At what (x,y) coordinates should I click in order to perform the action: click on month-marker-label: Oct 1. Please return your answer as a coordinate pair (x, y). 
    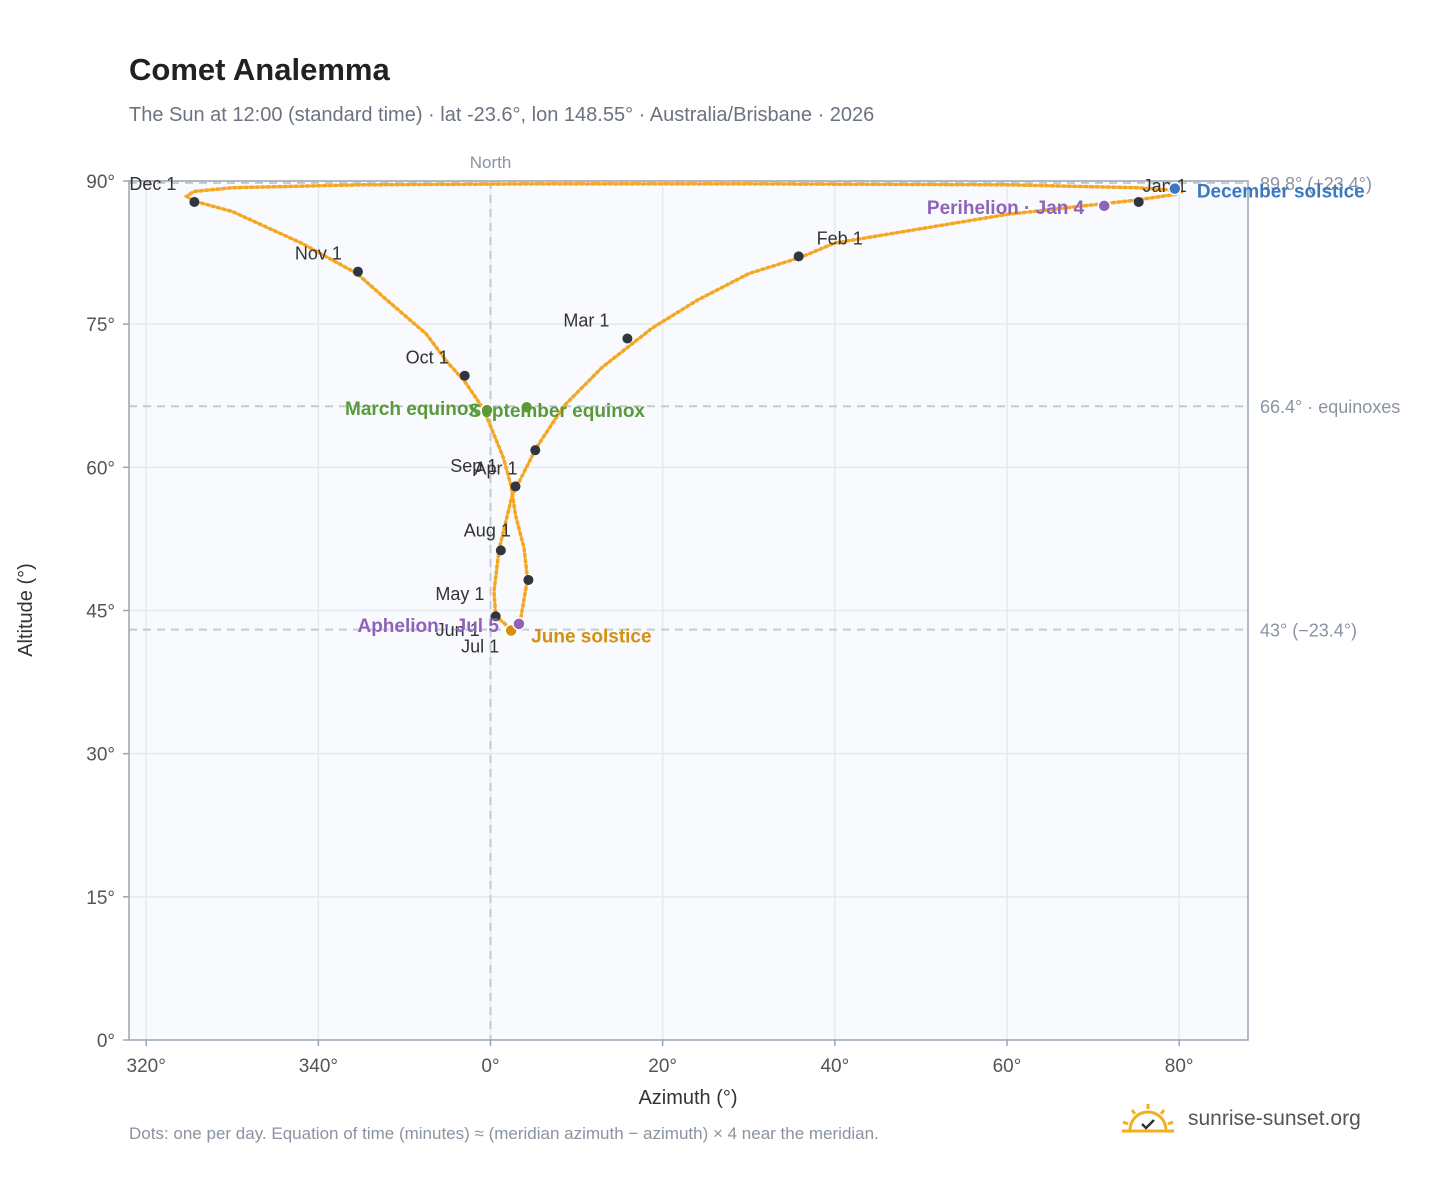
    Looking at the image, I should click on (427, 358).